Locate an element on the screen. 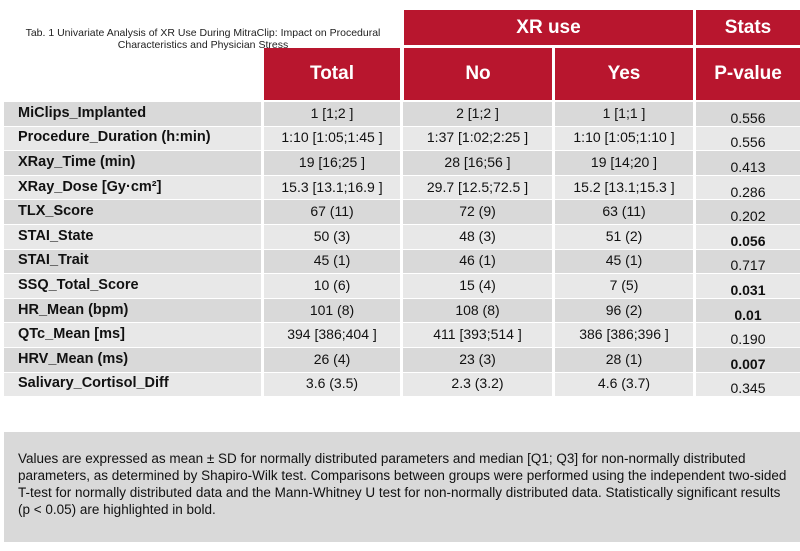 The height and width of the screenshot is (551, 800). cell-no: 15 (4) is located at coordinates (479, 286).